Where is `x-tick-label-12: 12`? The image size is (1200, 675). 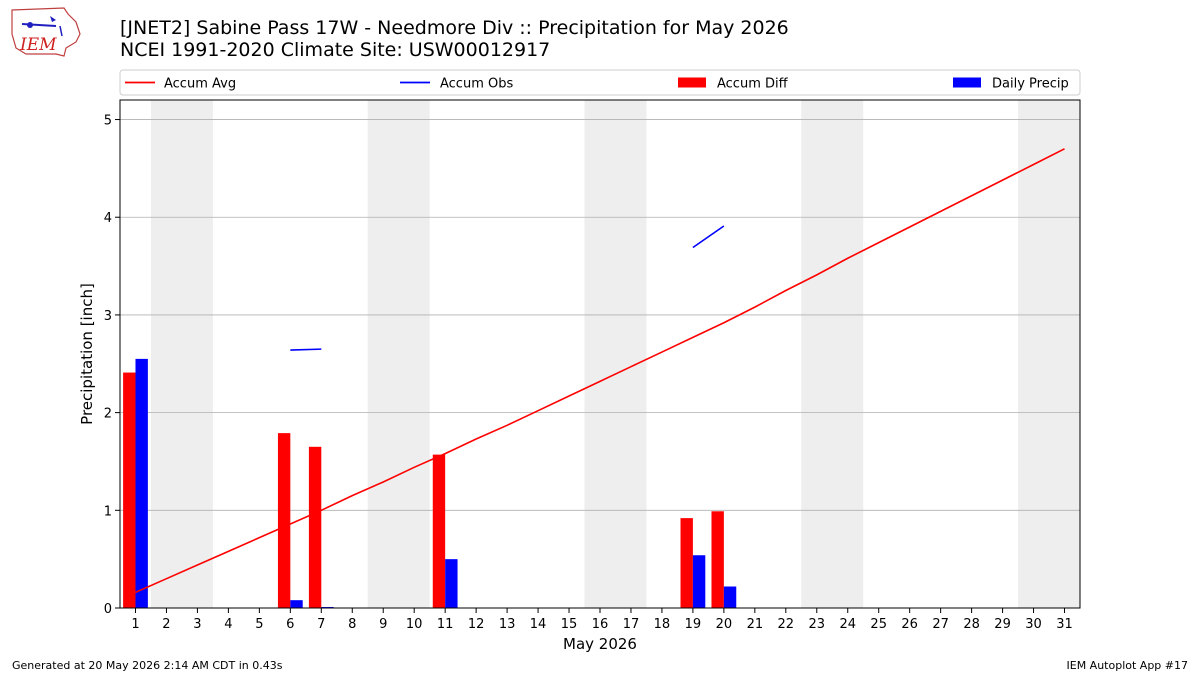
x-tick-label-12: 12 is located at coordinates (476, 624).